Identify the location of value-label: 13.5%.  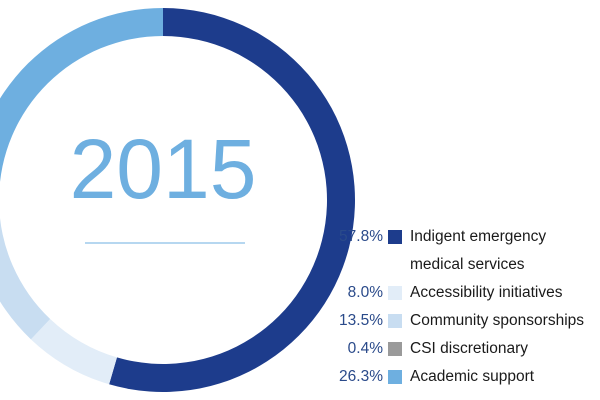
(361, 320).